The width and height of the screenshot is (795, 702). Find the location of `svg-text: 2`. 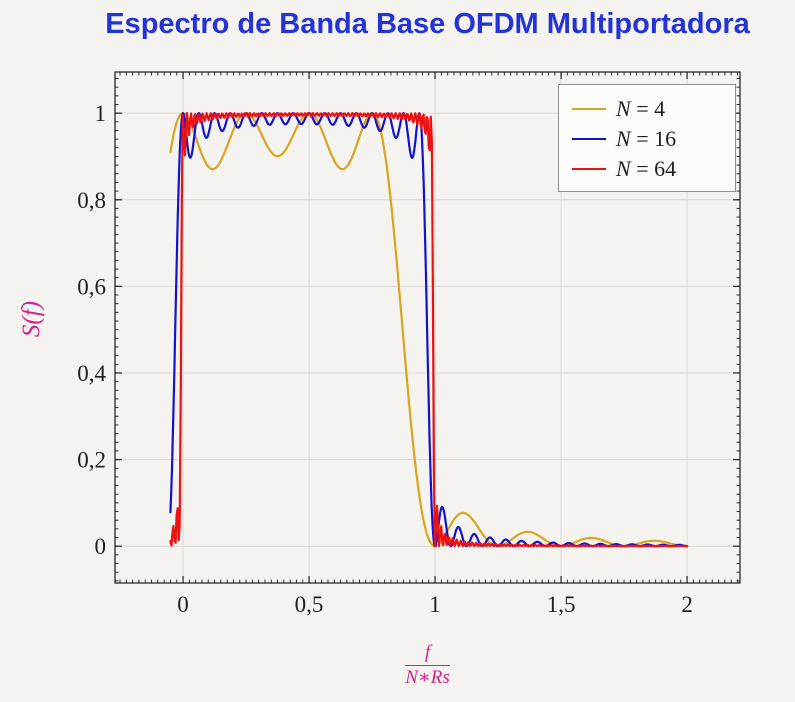

svg-text: 2 is located at coordinates (687, 604).